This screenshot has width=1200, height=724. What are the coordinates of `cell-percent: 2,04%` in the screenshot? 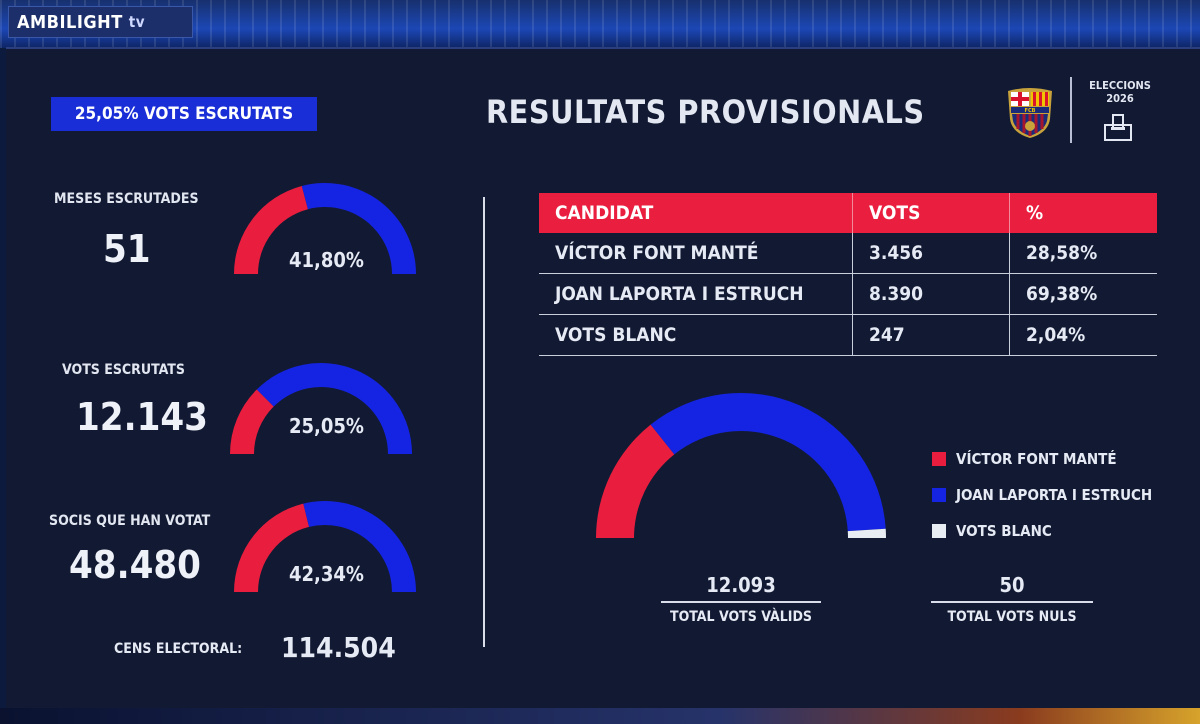 It's located at (1056, 335).